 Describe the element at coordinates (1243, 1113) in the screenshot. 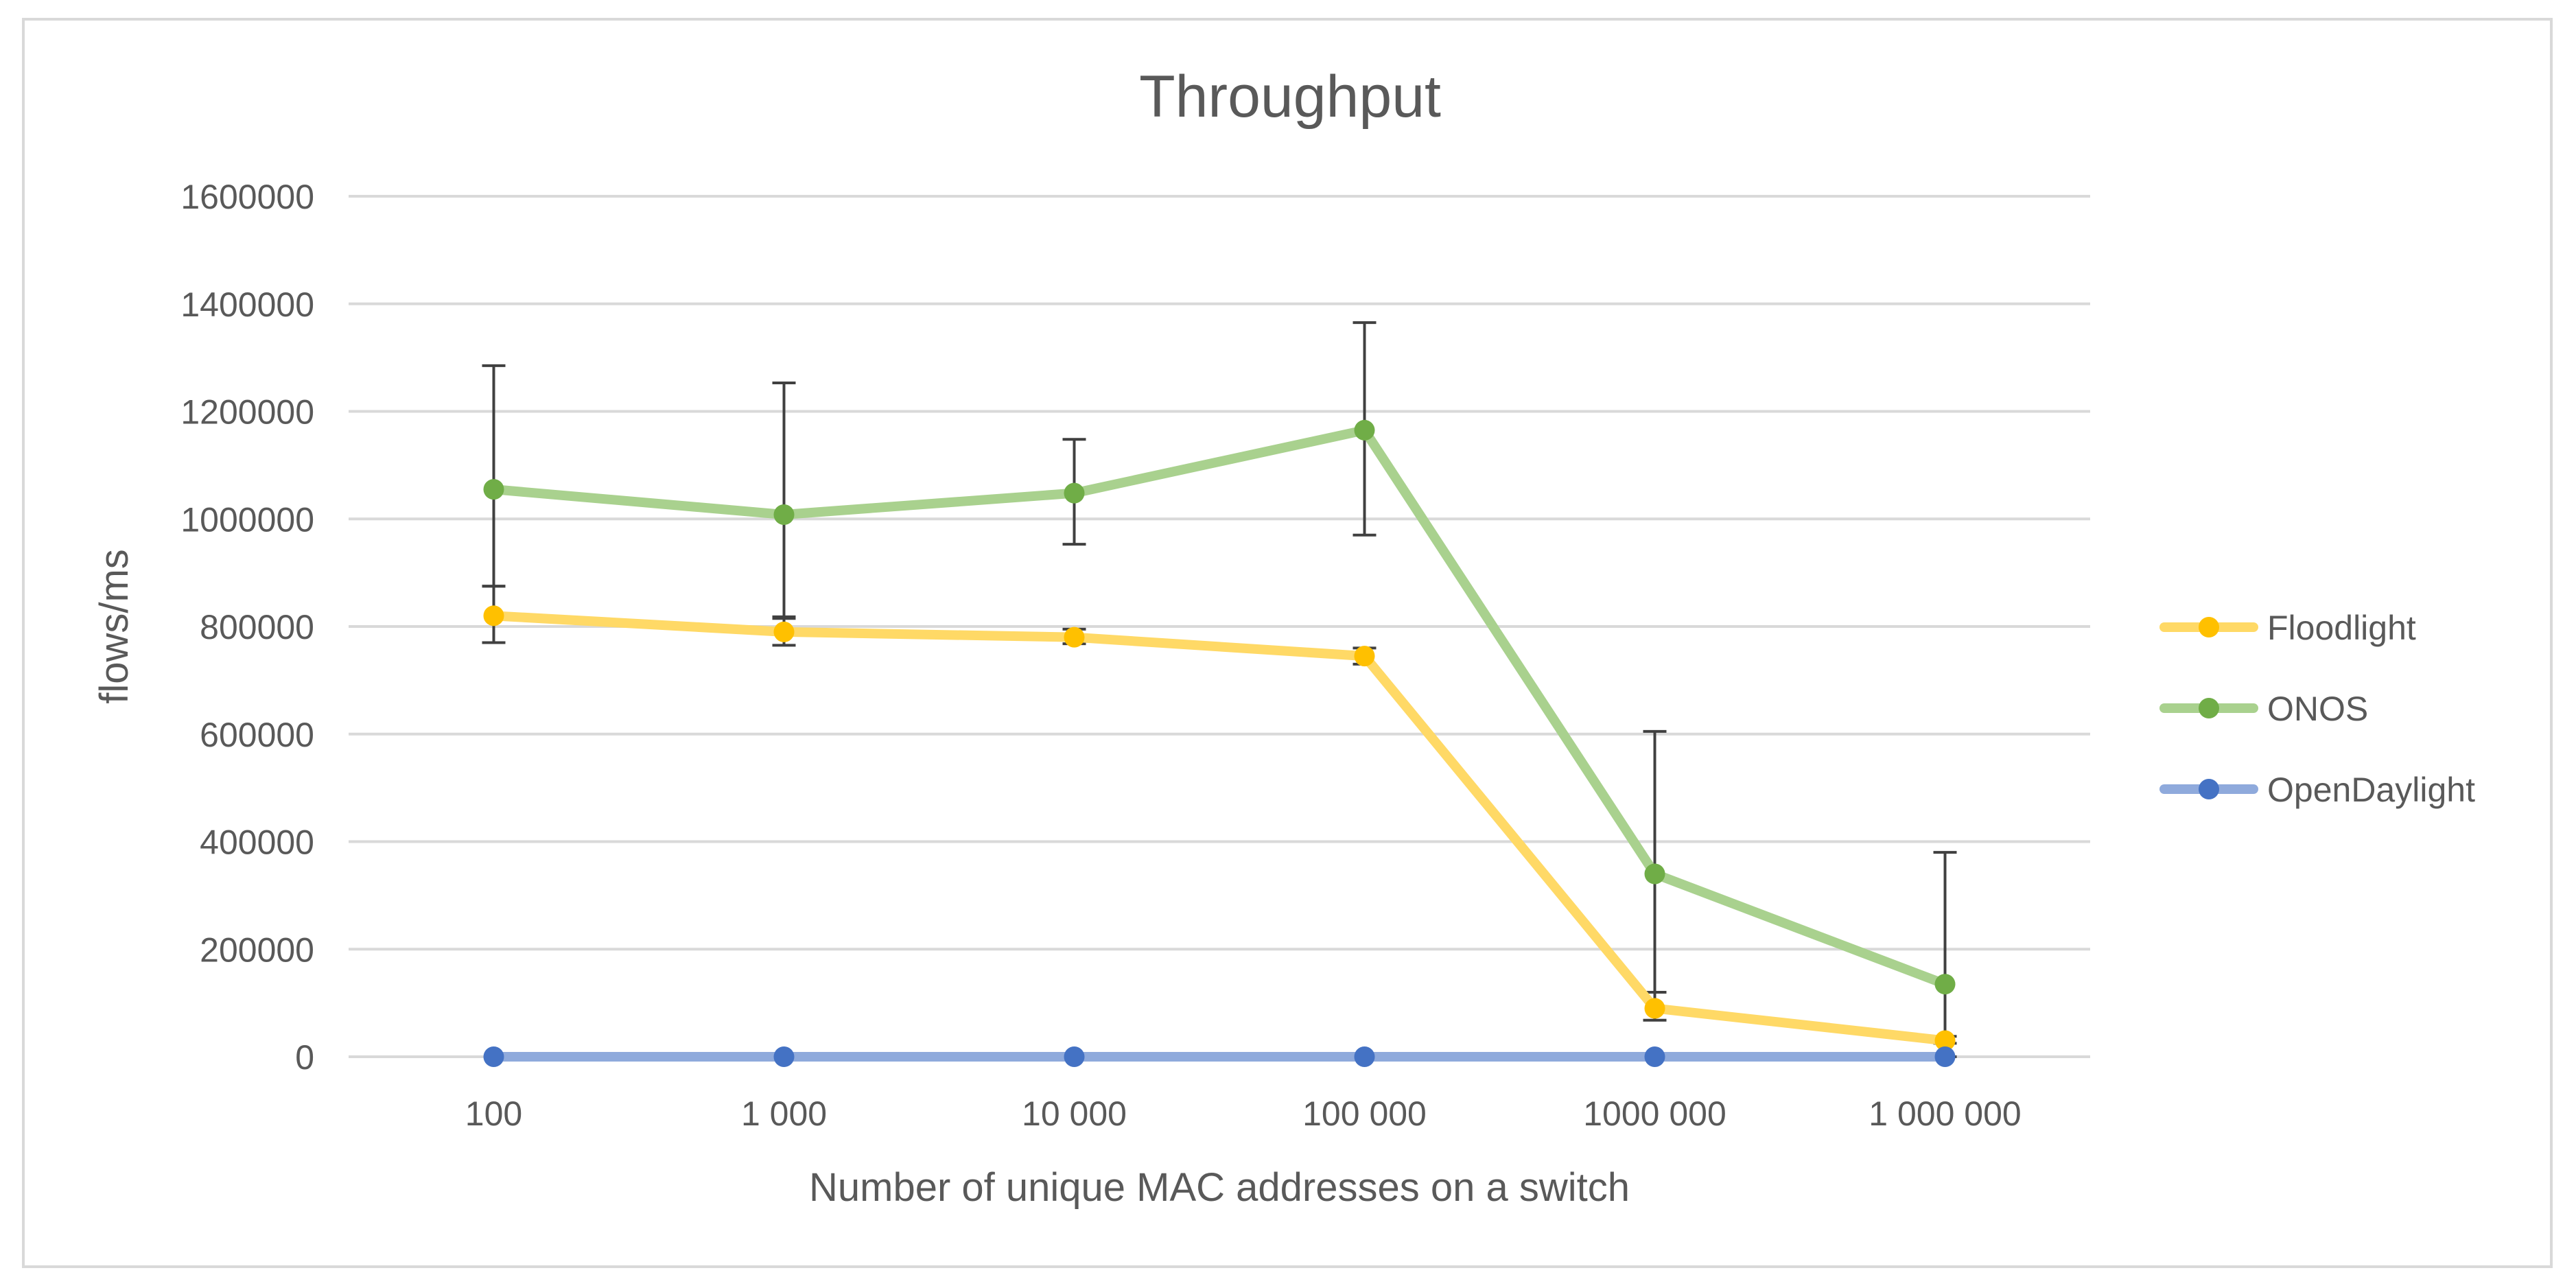

I see `x-axis-ticks: 100 1 000 10 000 100 000 1000 000 1 000 000` at that location.